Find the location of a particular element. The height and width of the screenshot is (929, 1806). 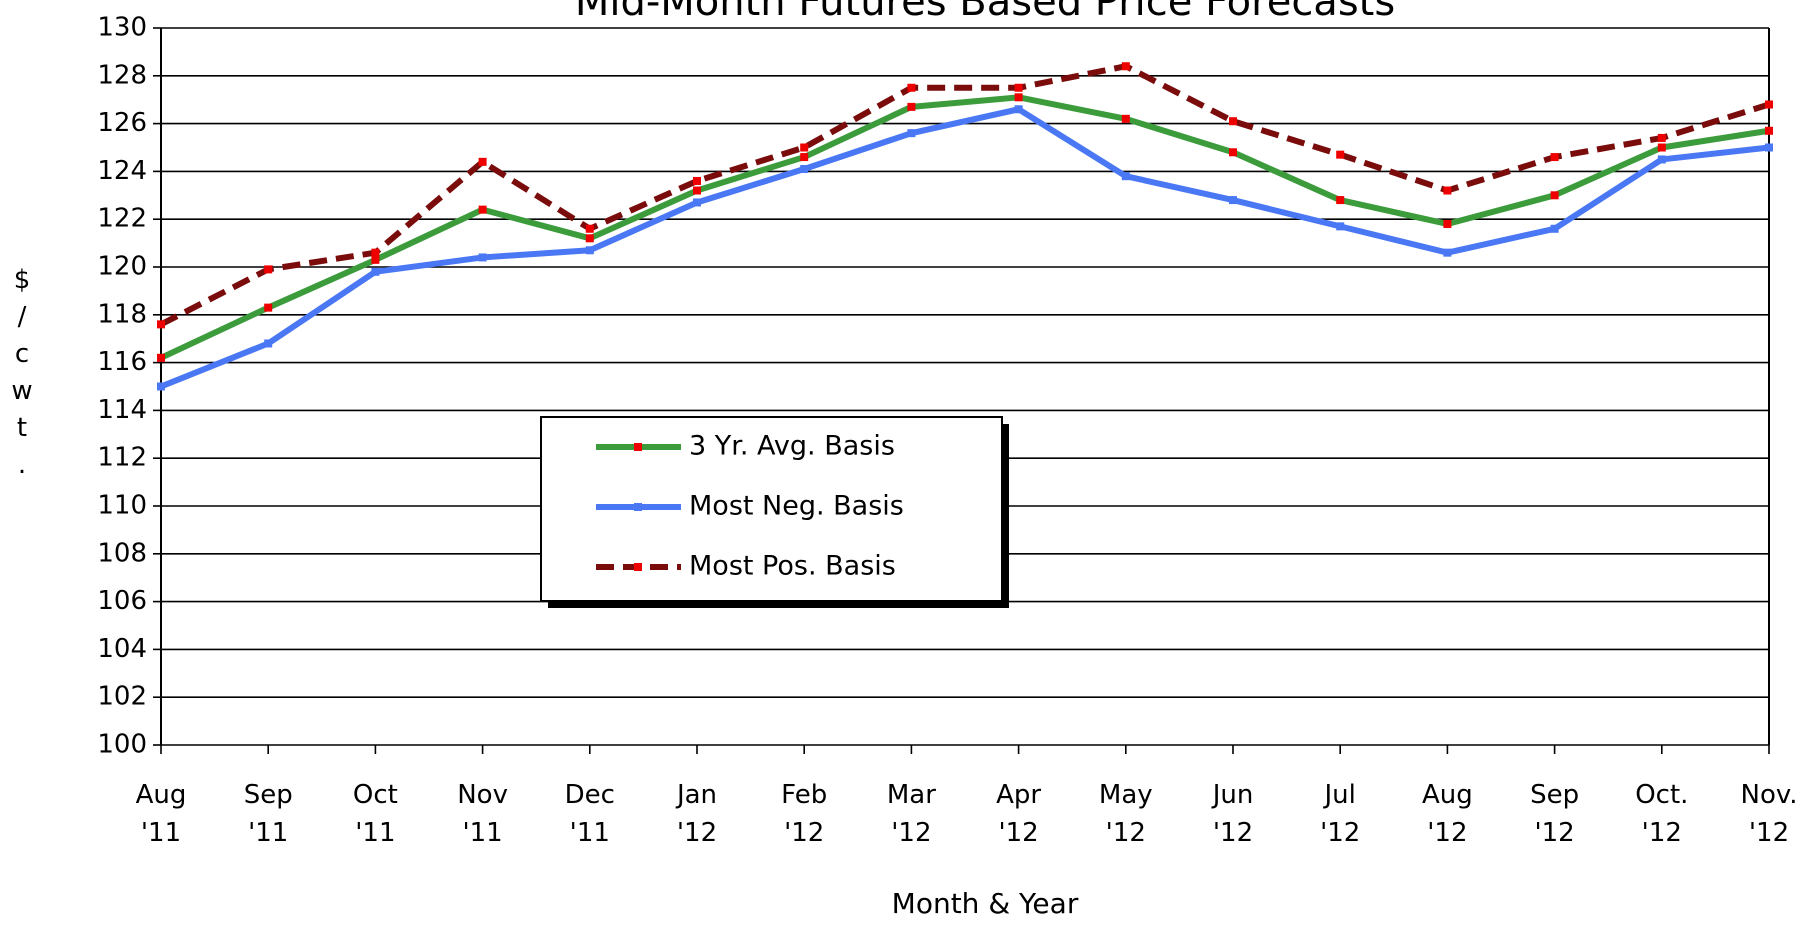

x-tick-label: Mar '12 is located at coordinates (911, 814).